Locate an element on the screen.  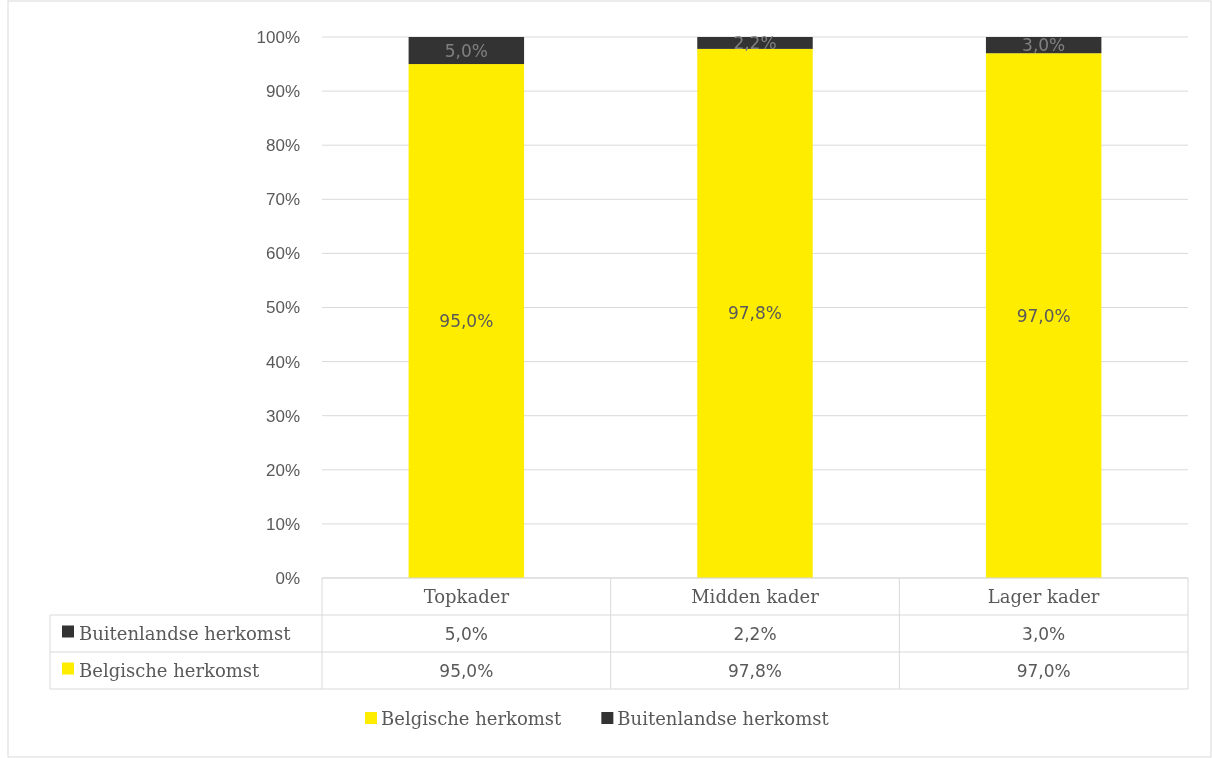
text: 5,0% is located at coordinates (466, 50).